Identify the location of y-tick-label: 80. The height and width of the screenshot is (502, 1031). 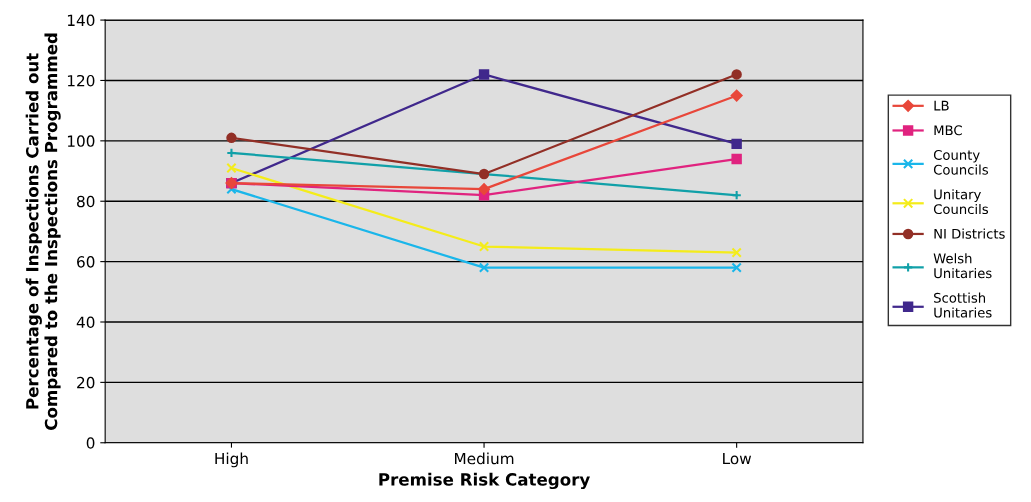
(86, 201).